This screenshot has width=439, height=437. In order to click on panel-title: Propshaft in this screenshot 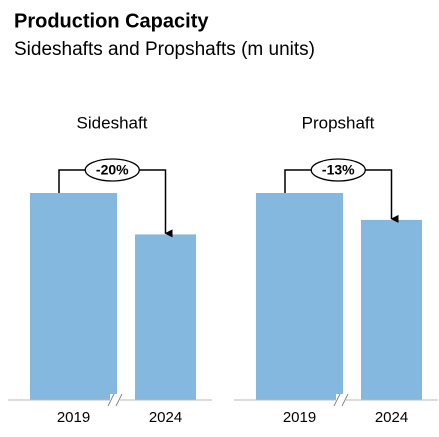, I will do `click(338, 122)`.